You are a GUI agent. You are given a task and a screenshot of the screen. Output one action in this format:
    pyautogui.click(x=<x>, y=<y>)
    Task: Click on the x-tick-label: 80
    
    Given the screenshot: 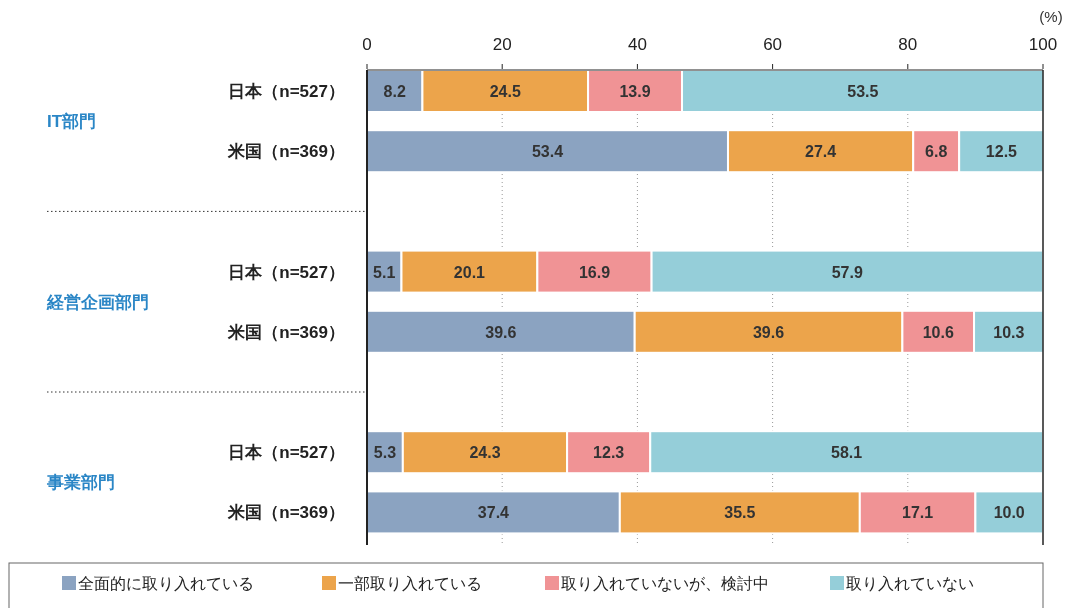 What is the action you would take?
    pyautogui.click(x=908, y=44)
    